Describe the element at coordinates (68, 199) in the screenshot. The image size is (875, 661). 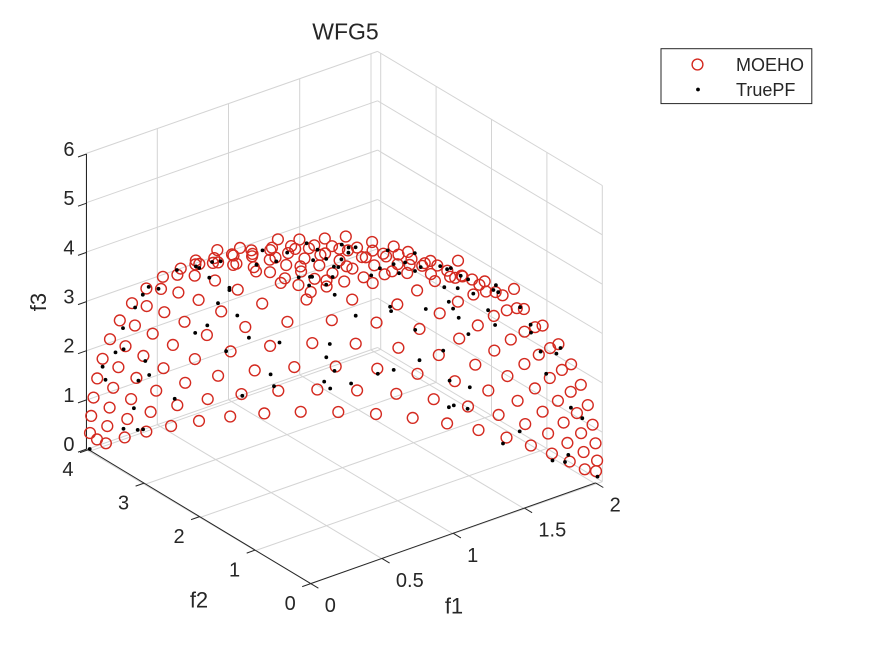
I see `svg-text: 5` at that location.